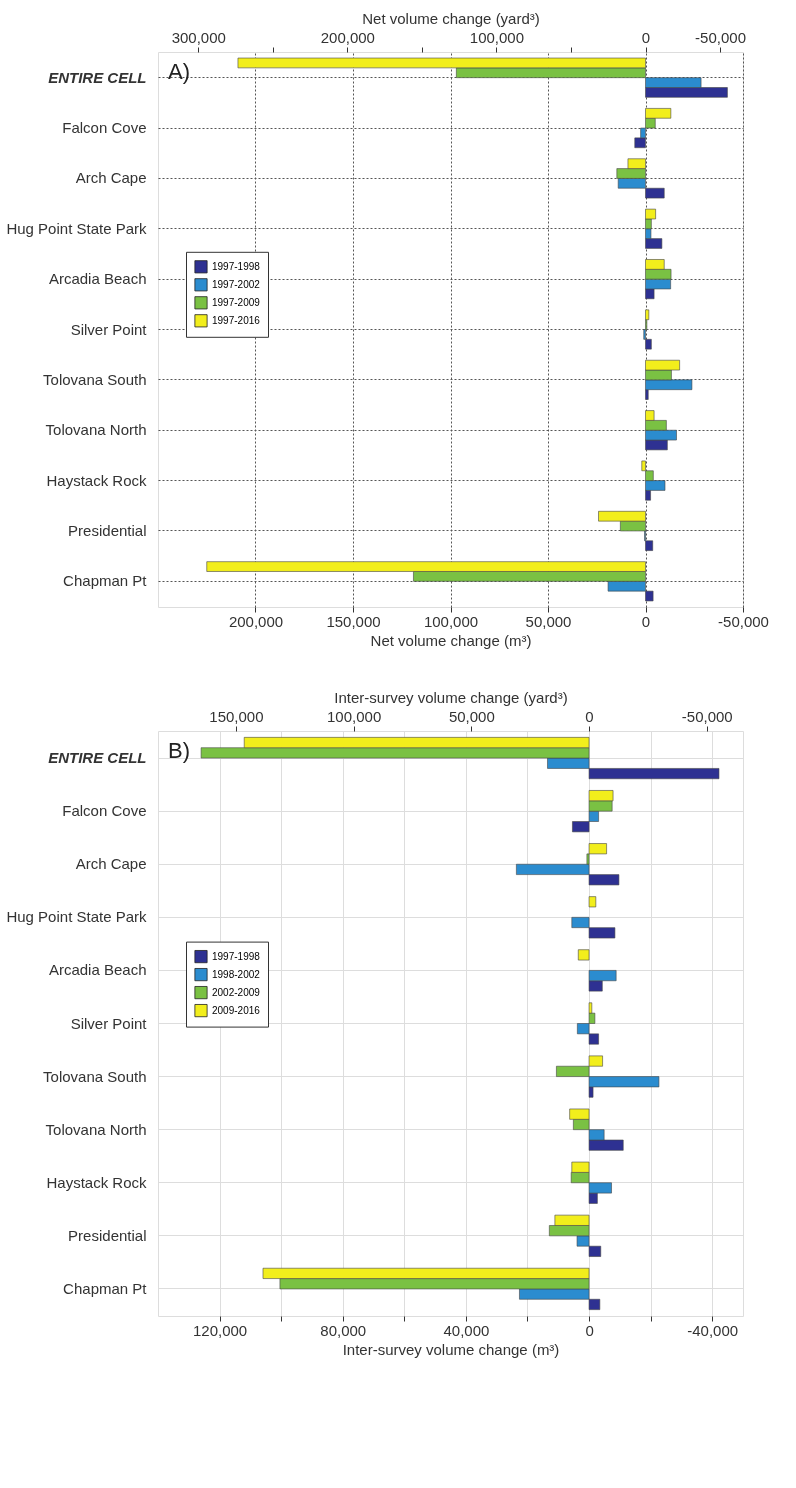 The width and height of the screenshot is (796, 1488). I want to click on x2-tick-label: 150,000, so click(236, 716).